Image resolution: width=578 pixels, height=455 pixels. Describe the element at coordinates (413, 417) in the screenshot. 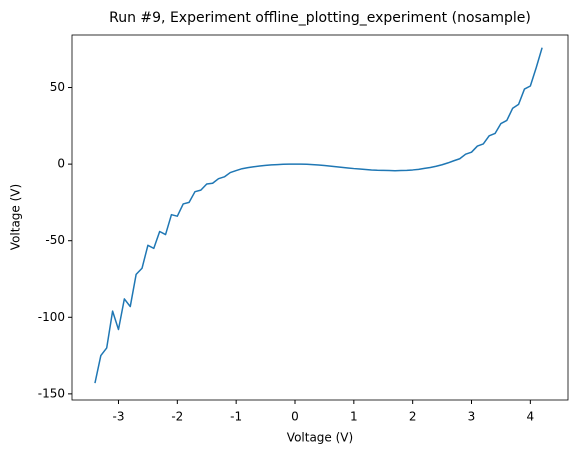

I see `x-tick-label: 2` at that location.